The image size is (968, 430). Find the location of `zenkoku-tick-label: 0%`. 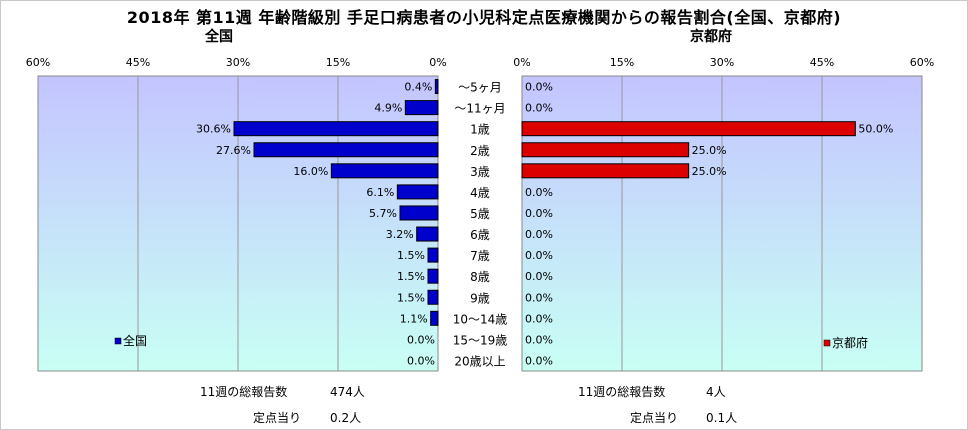

zenkoku-tick-label: 0% is located at coordinates (437, 62).